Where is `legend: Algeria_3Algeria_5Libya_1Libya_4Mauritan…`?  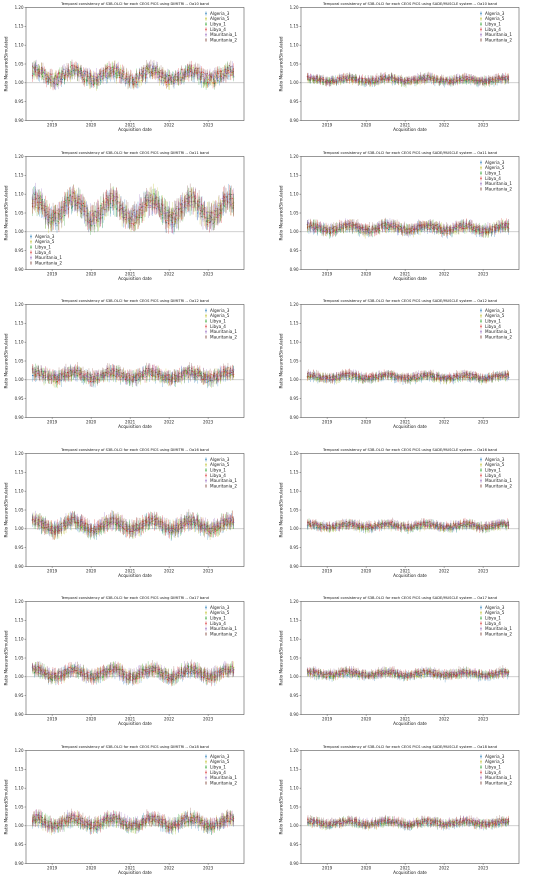
legend: Algeria_3Algeria_5Libya_1Libya_4Mauritan… is located at coordinates (496, 26).